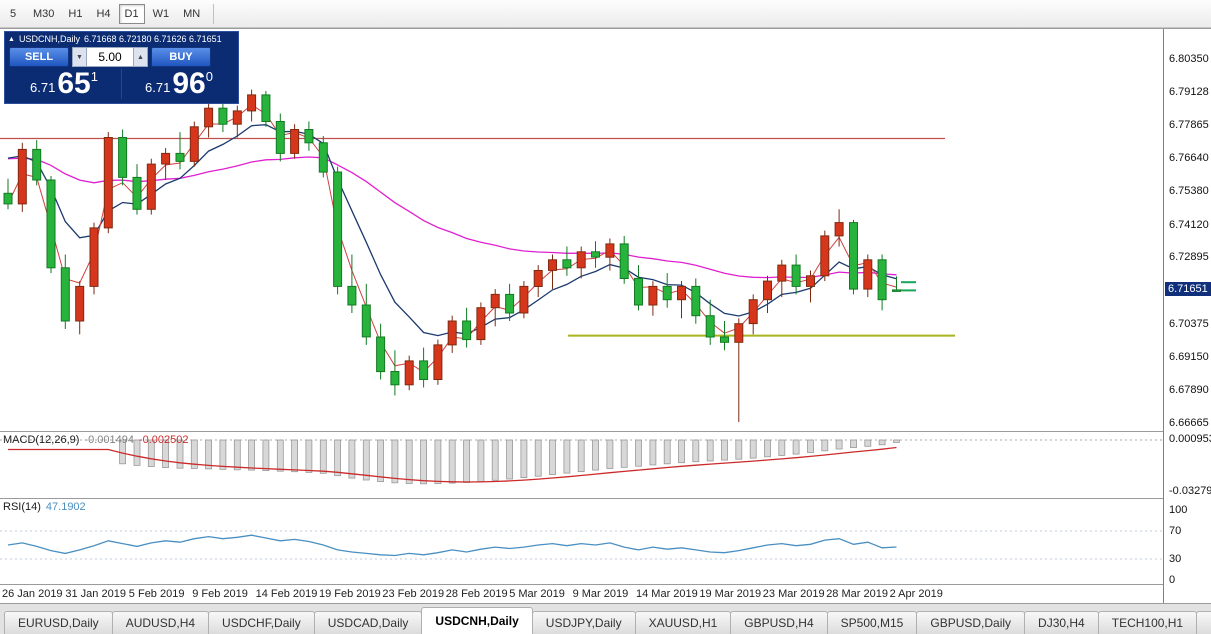 This screenshot has width=1211, height=634. I want to click on buy-price-big: 96, so click(189, 83).